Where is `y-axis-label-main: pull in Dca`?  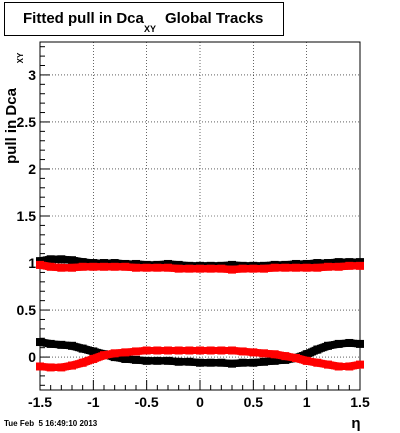 y-axis-label-main: pull in Dca is located at coordinates (11, 125).